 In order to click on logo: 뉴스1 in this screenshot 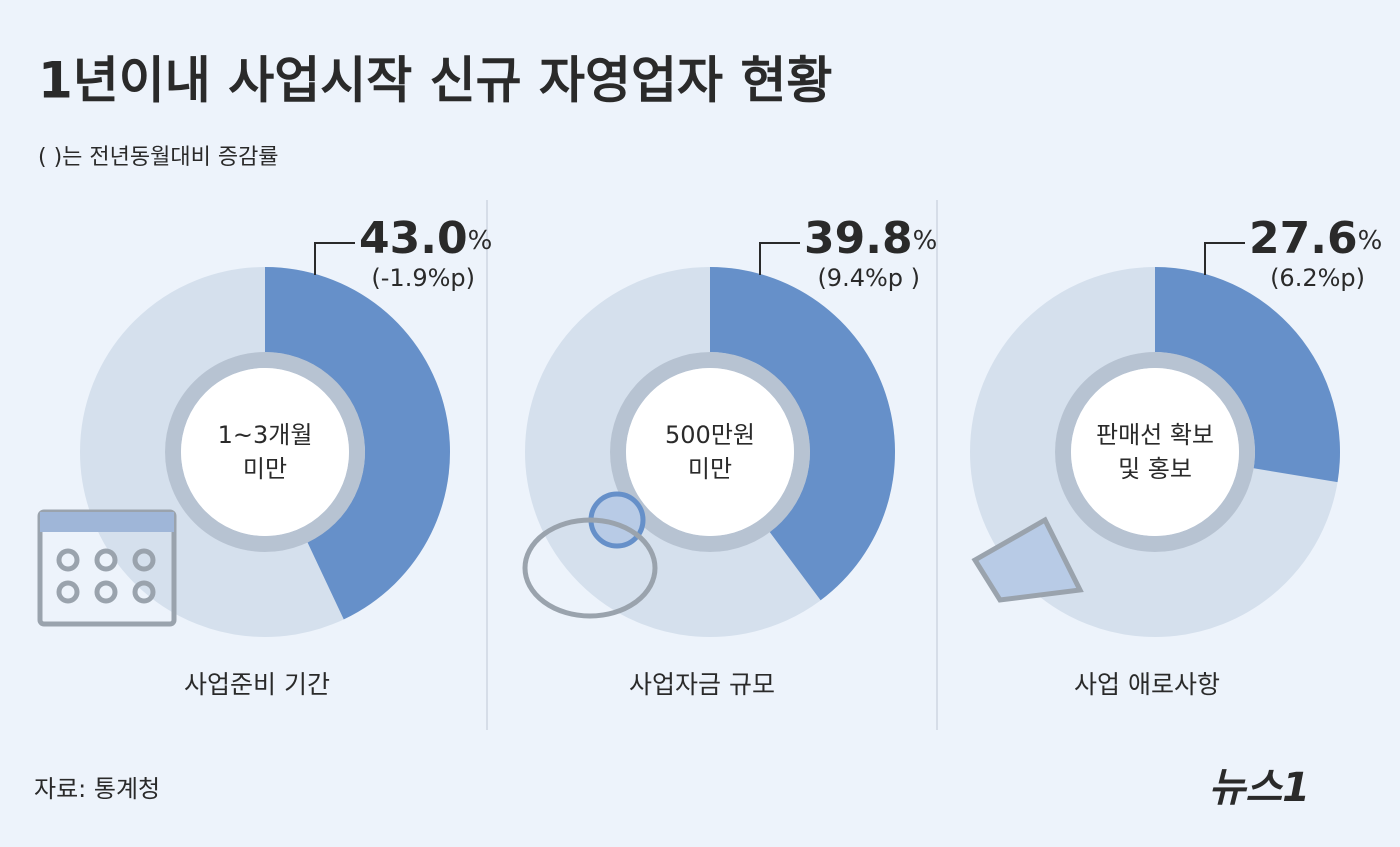, I will do `click(1259, 788)`.